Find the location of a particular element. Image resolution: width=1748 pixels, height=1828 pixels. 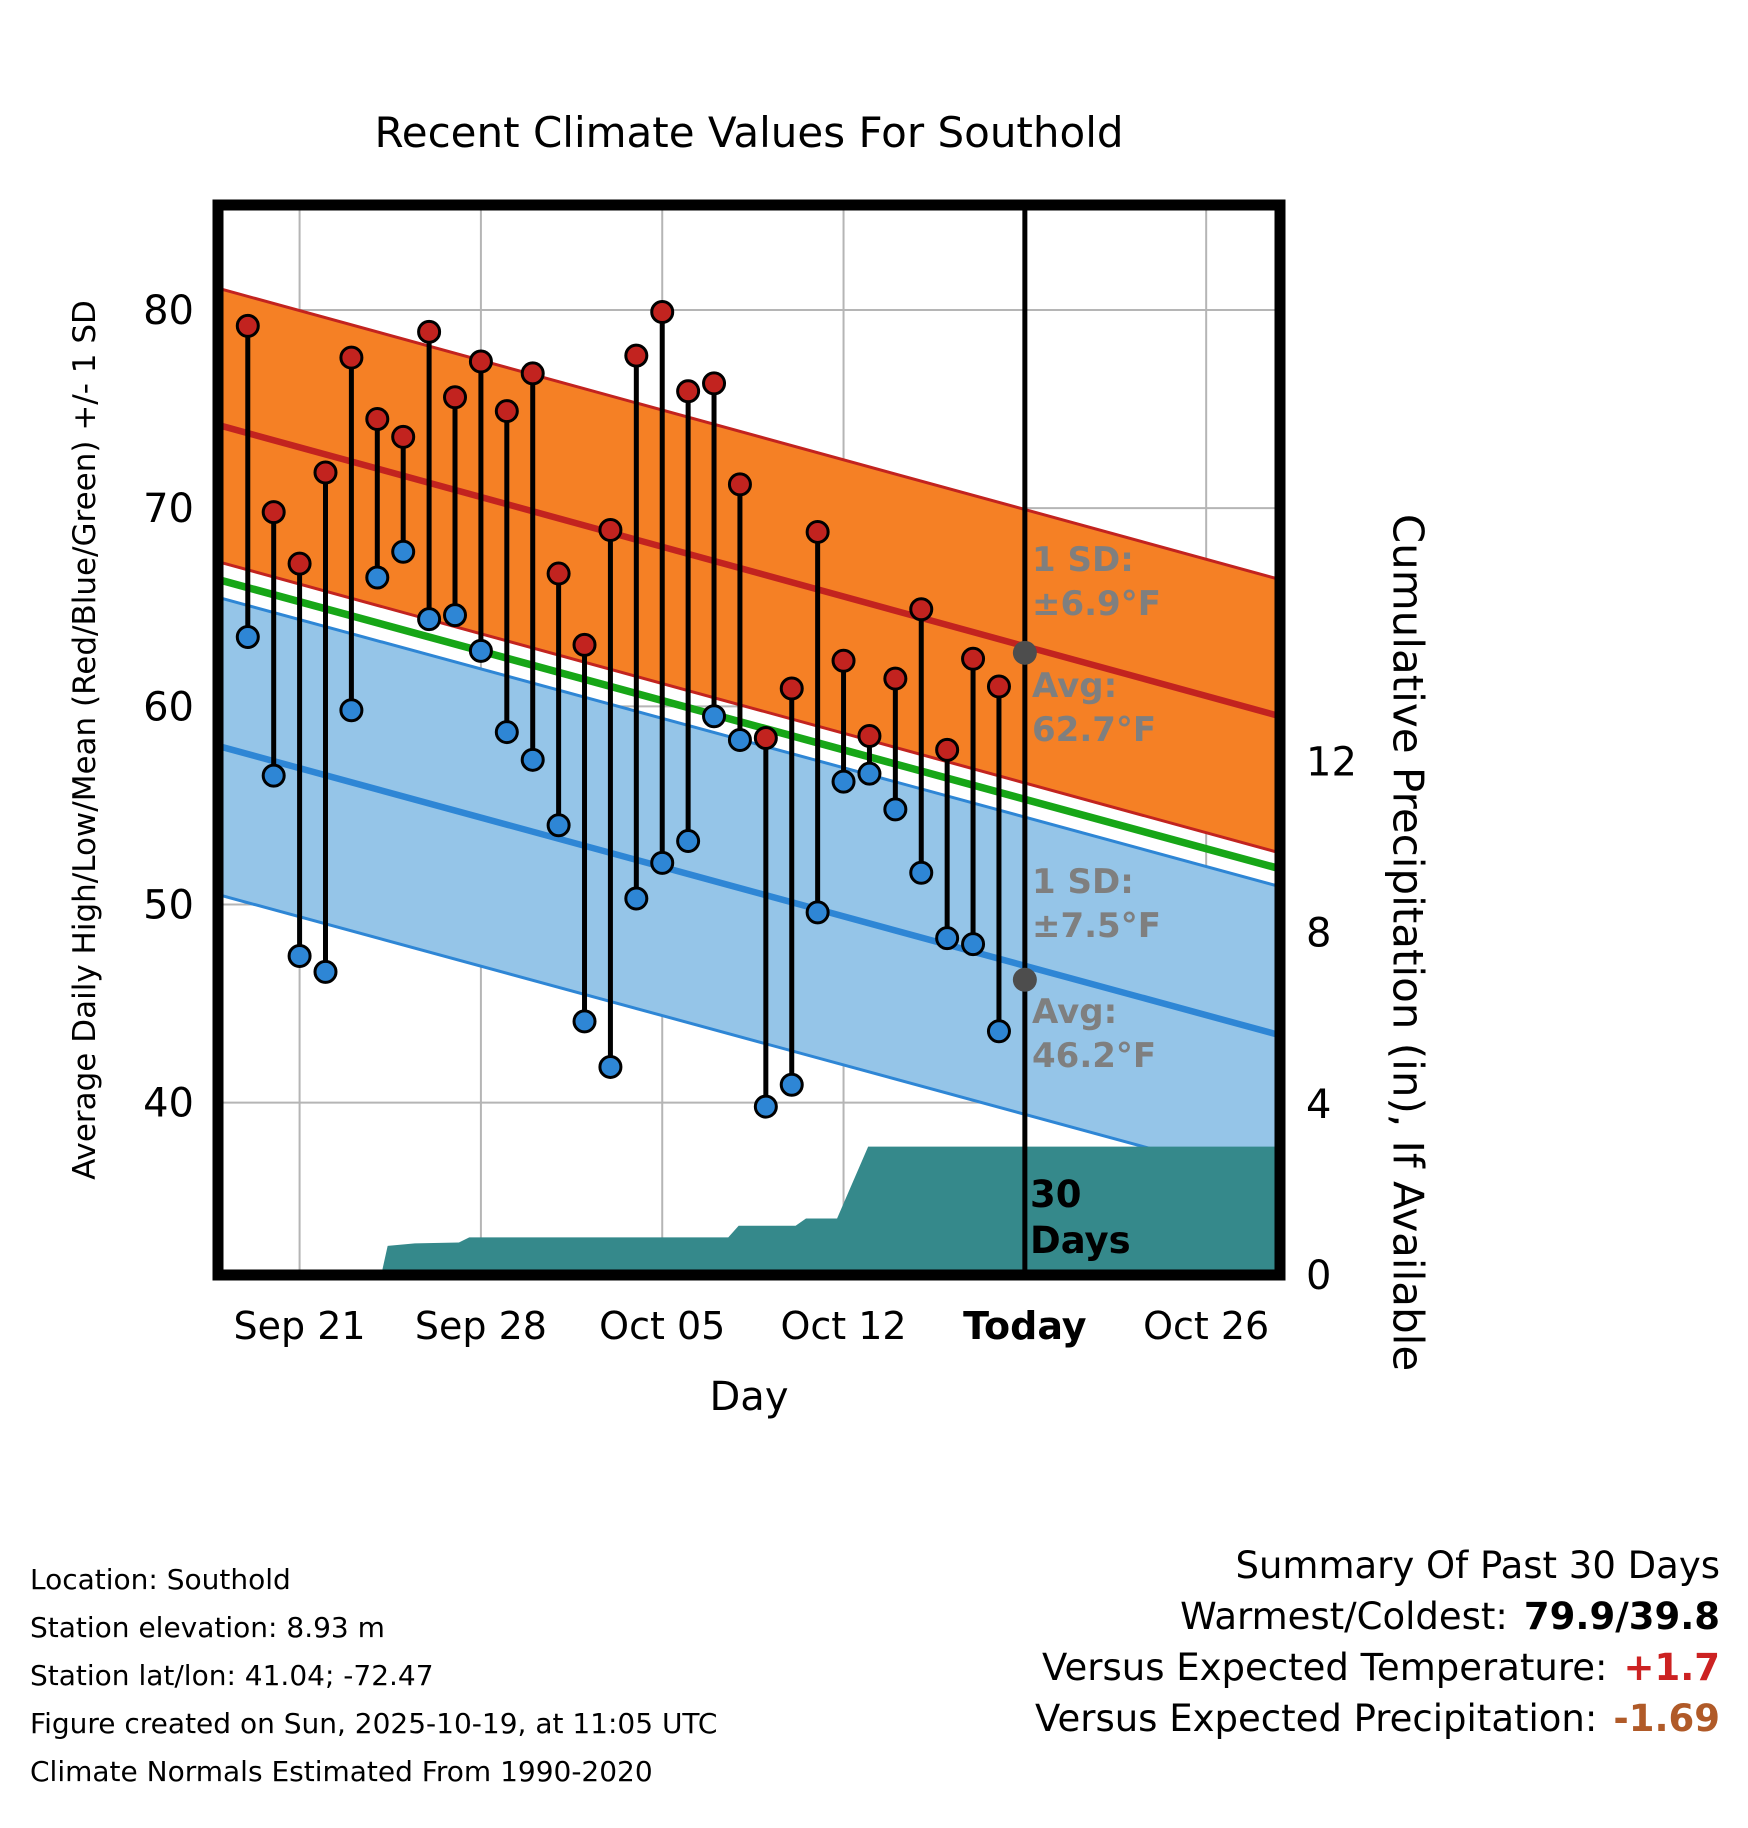

annotation-30-days-line1: 30 is located at coordinates (1056, 1194).